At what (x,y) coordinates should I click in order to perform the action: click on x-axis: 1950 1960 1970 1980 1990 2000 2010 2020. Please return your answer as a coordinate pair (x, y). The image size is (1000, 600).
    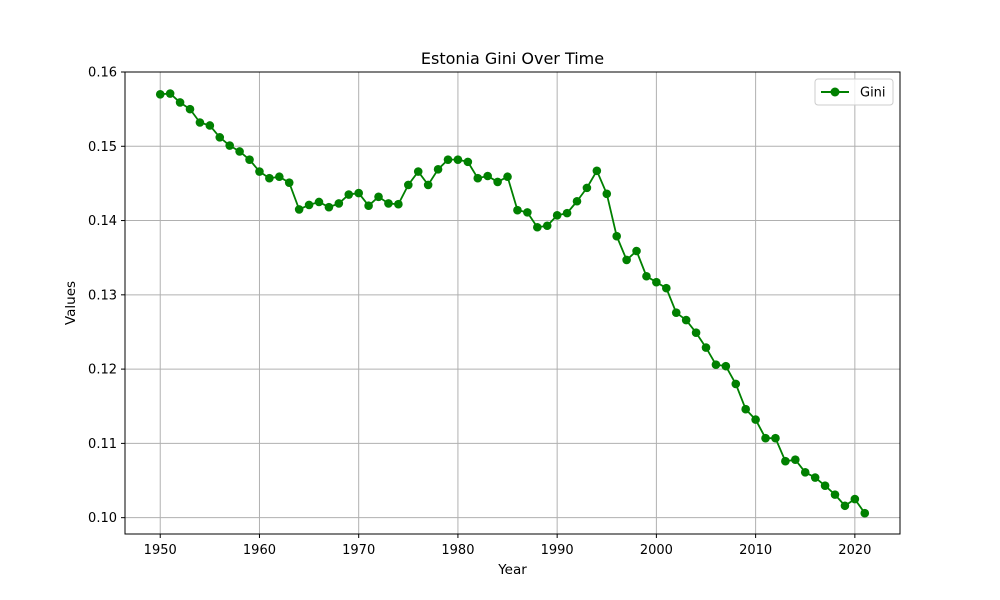
    Looking at the image, I should click on (507, 546).